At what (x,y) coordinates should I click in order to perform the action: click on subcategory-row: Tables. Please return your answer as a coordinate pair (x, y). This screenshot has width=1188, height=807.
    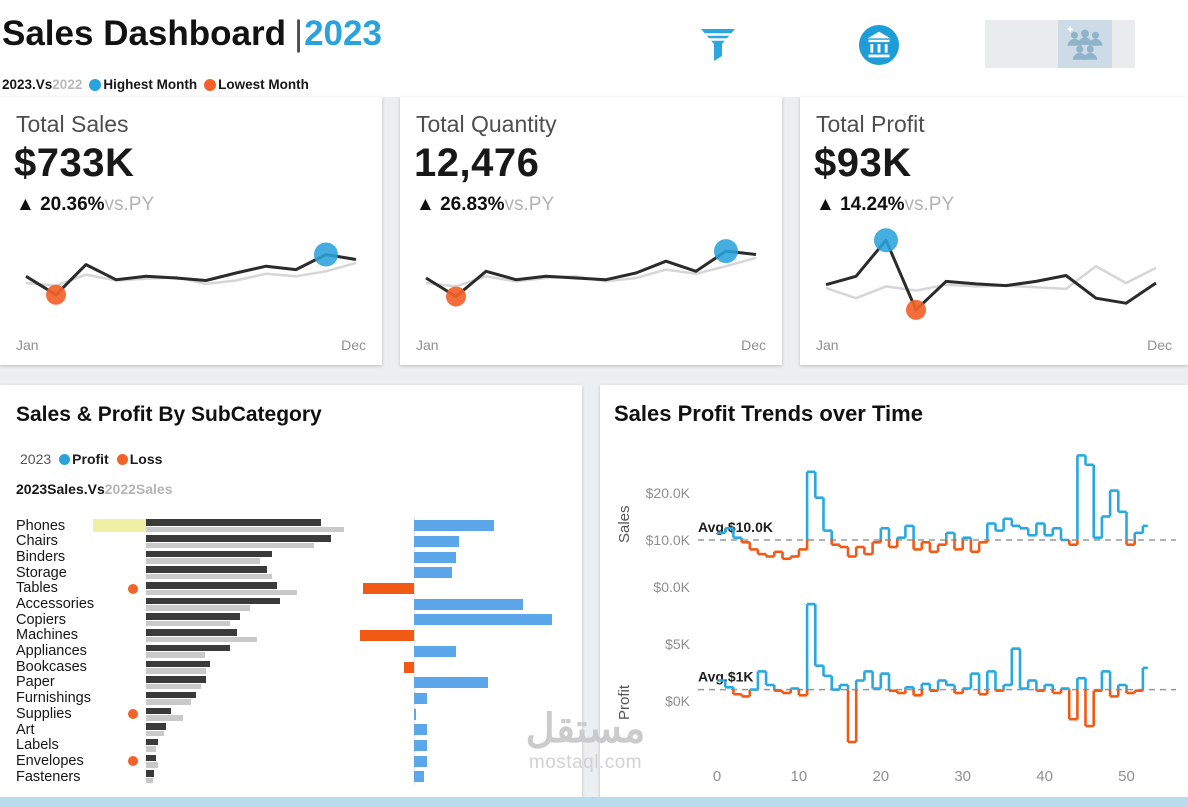
    Looking at the image, I should click on (294, 589).